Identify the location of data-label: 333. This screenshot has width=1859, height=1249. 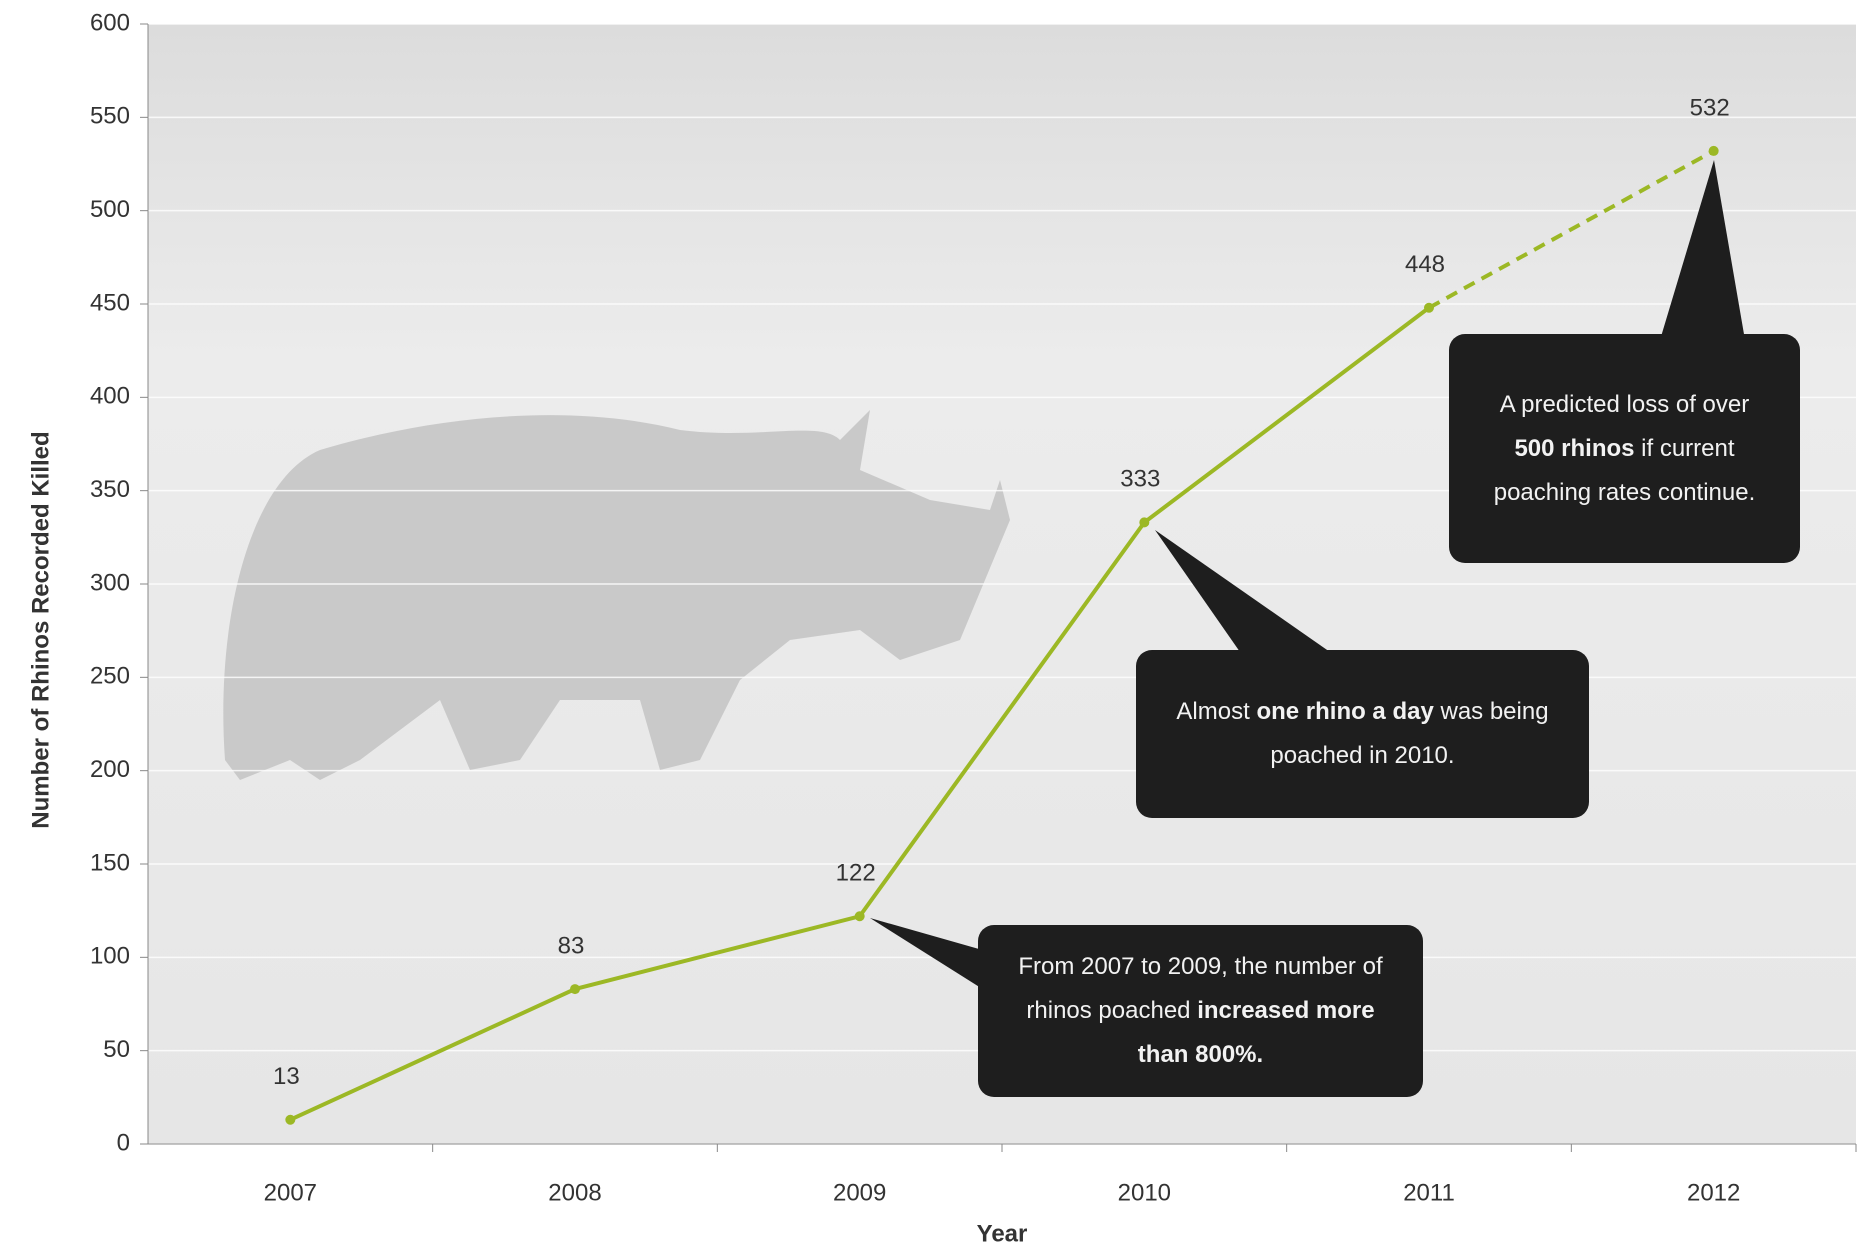
(1140, 479).